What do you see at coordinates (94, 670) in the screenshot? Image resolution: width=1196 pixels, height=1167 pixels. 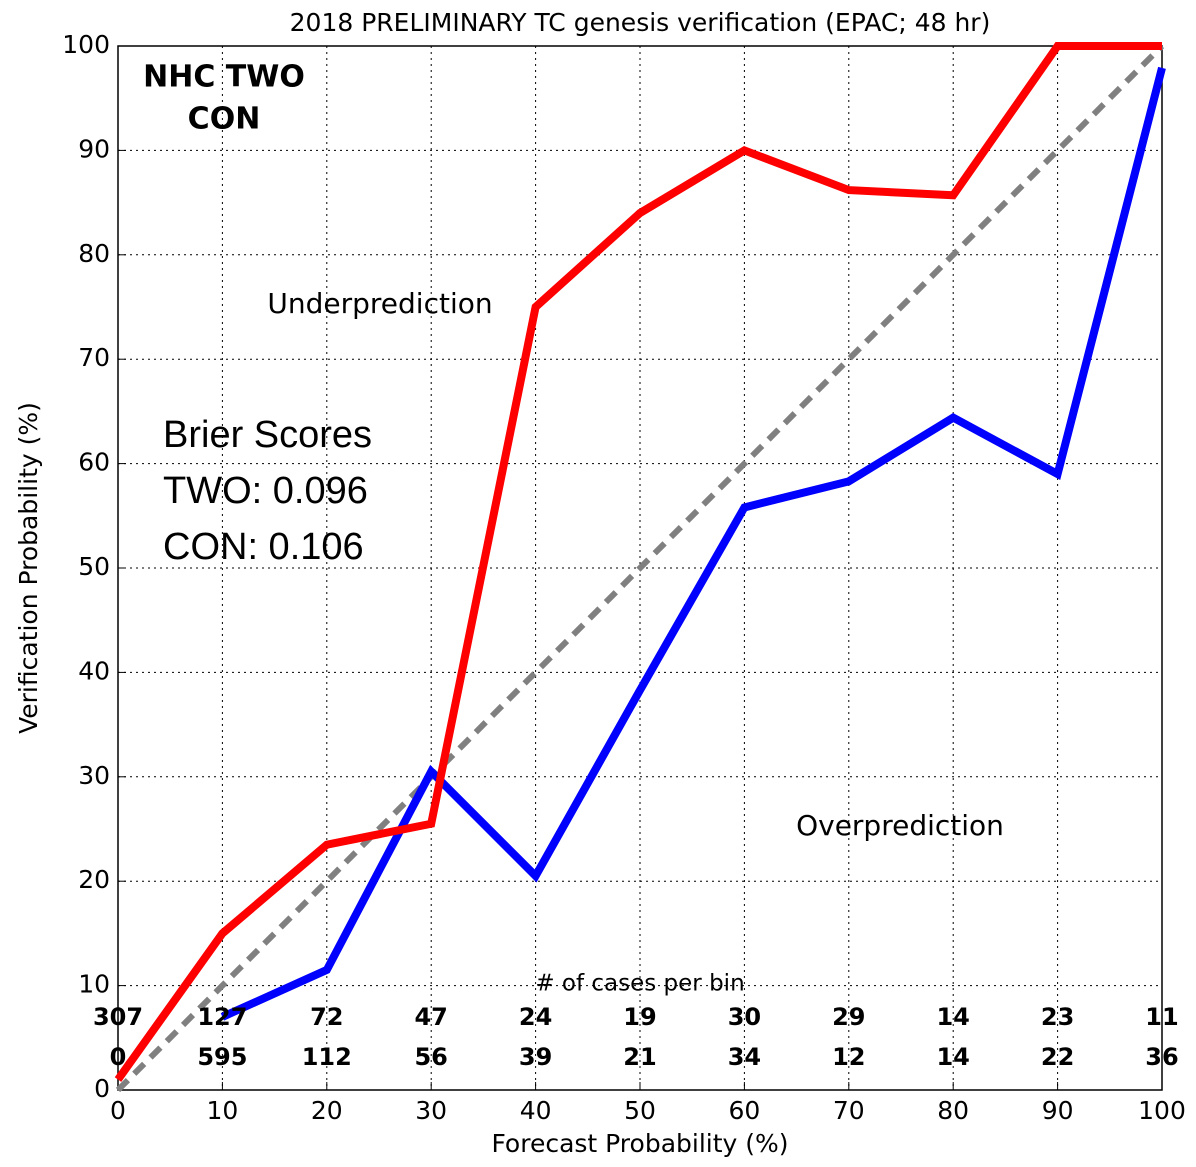 I see `y-tick-label: 40` at bounding box center [94, 670].